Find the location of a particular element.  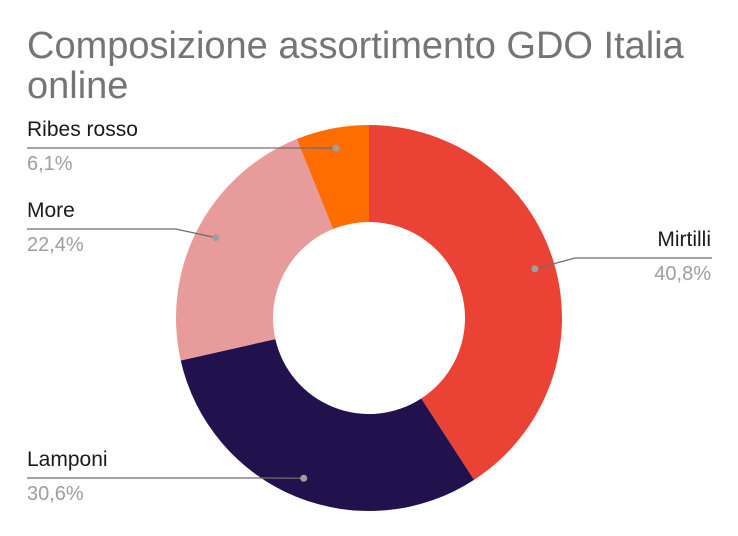

callout-ribes-rosso: Ribes rosso 6,1% is located at coordinates (183, 146).